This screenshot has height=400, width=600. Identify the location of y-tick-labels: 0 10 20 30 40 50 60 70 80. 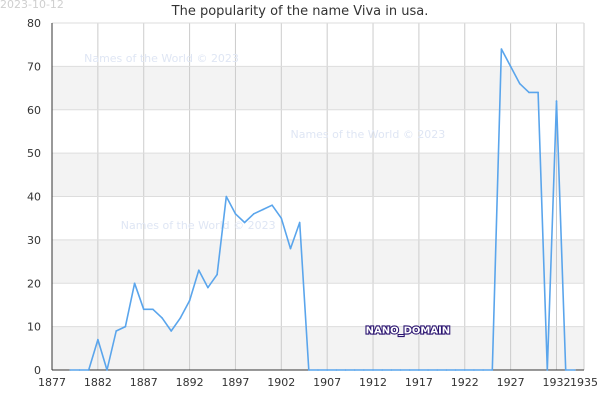
(34, 197).